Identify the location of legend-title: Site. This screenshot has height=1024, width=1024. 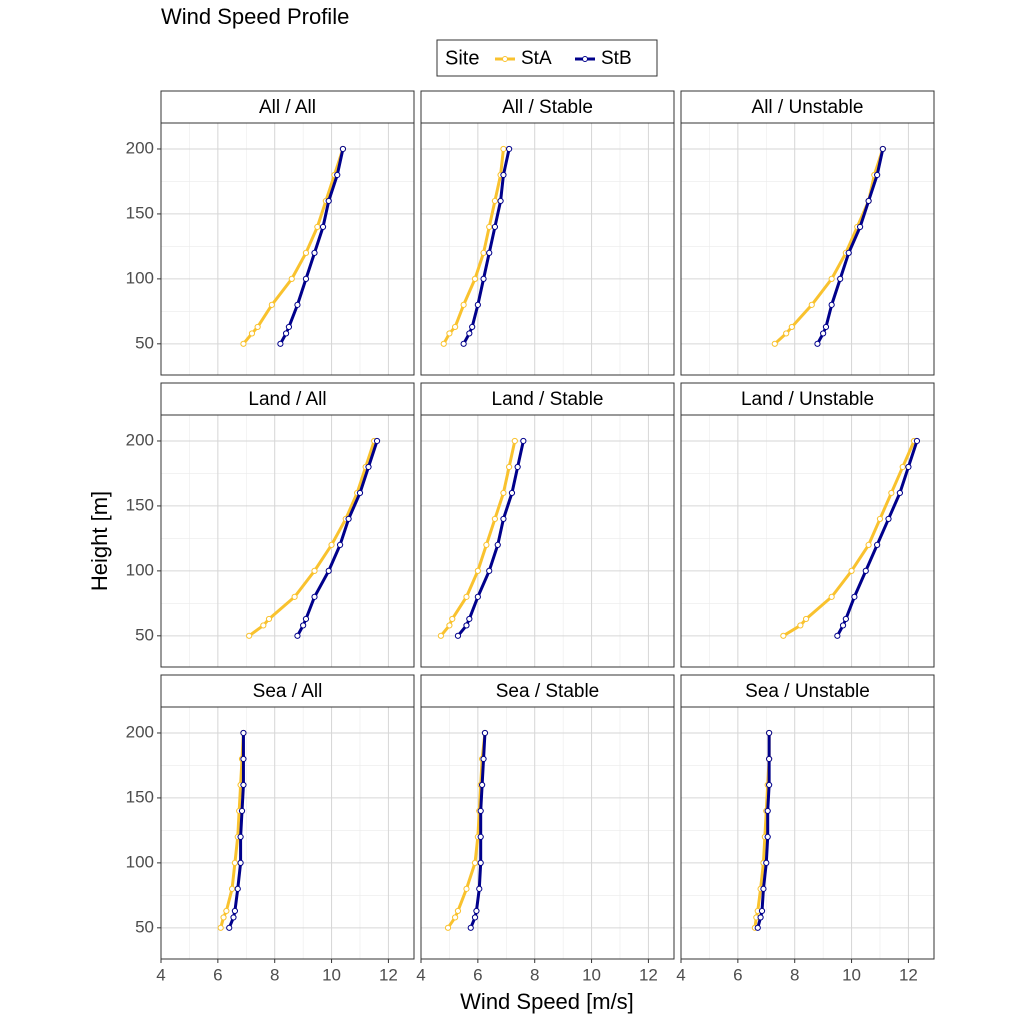
(462, 58).